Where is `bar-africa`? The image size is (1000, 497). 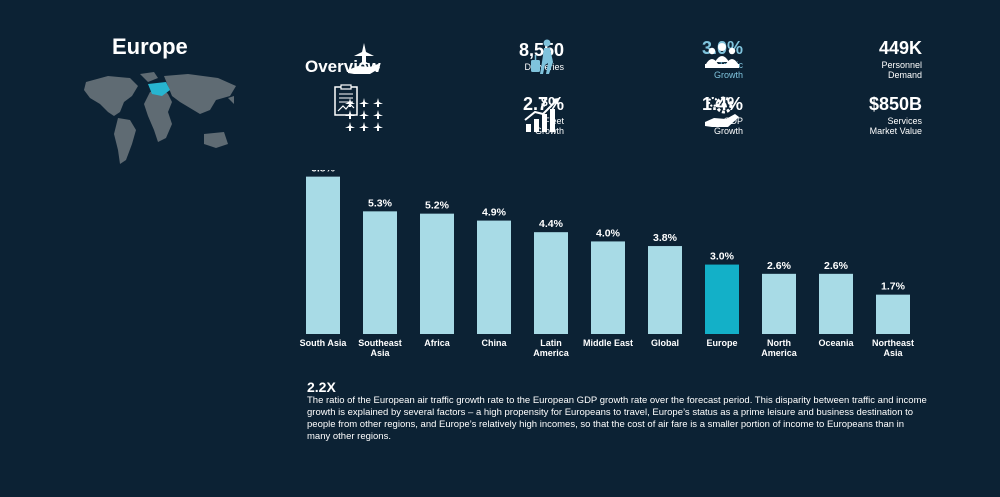
bar-africa is located at coordinates (437, 273).